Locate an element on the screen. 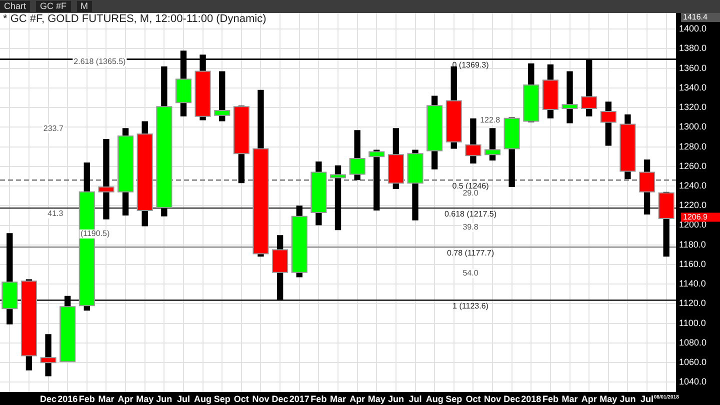 This screenshot has height=405, width=720. y-tick-label: 1040.0 is located at coordinates (693, 381).